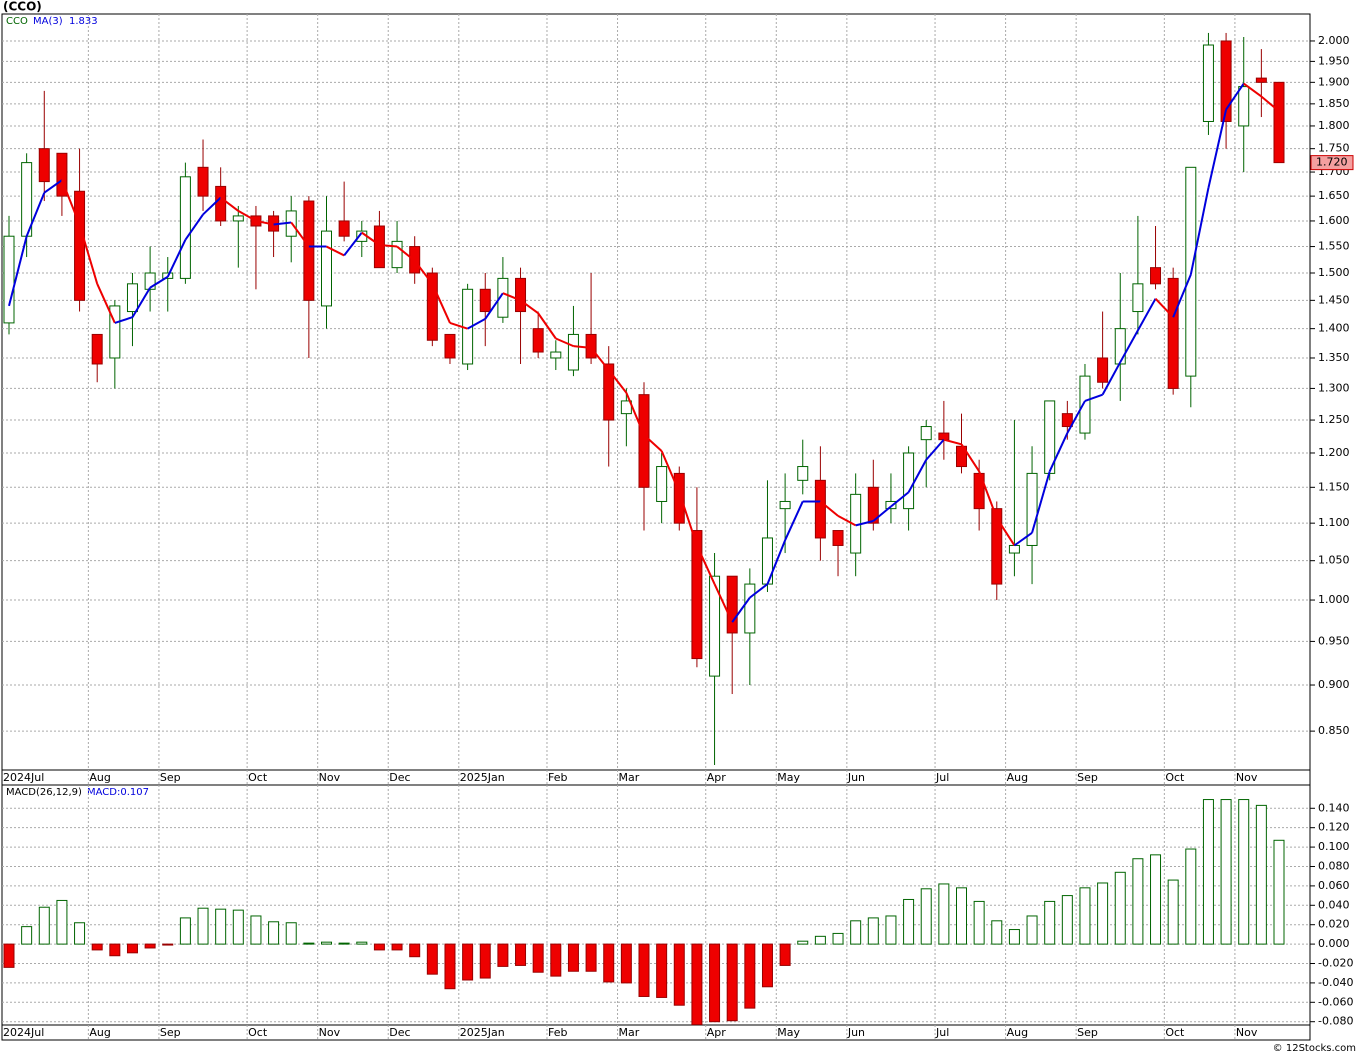 This screenshot has width=1360, height=1056. What do you see at coordinates (1334, 103) in the screenshot?
I see `y-tick-label: 1.850` at bounding box center [1334, 103].